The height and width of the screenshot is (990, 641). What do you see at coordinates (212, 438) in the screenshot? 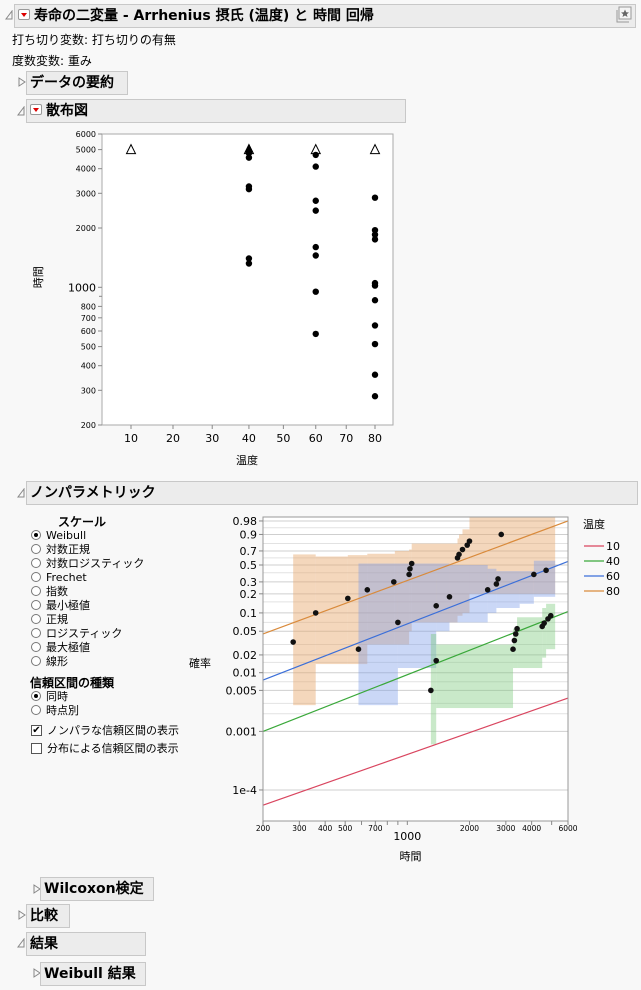
I see `svg-text: 30` at bounding box center [212, 438].